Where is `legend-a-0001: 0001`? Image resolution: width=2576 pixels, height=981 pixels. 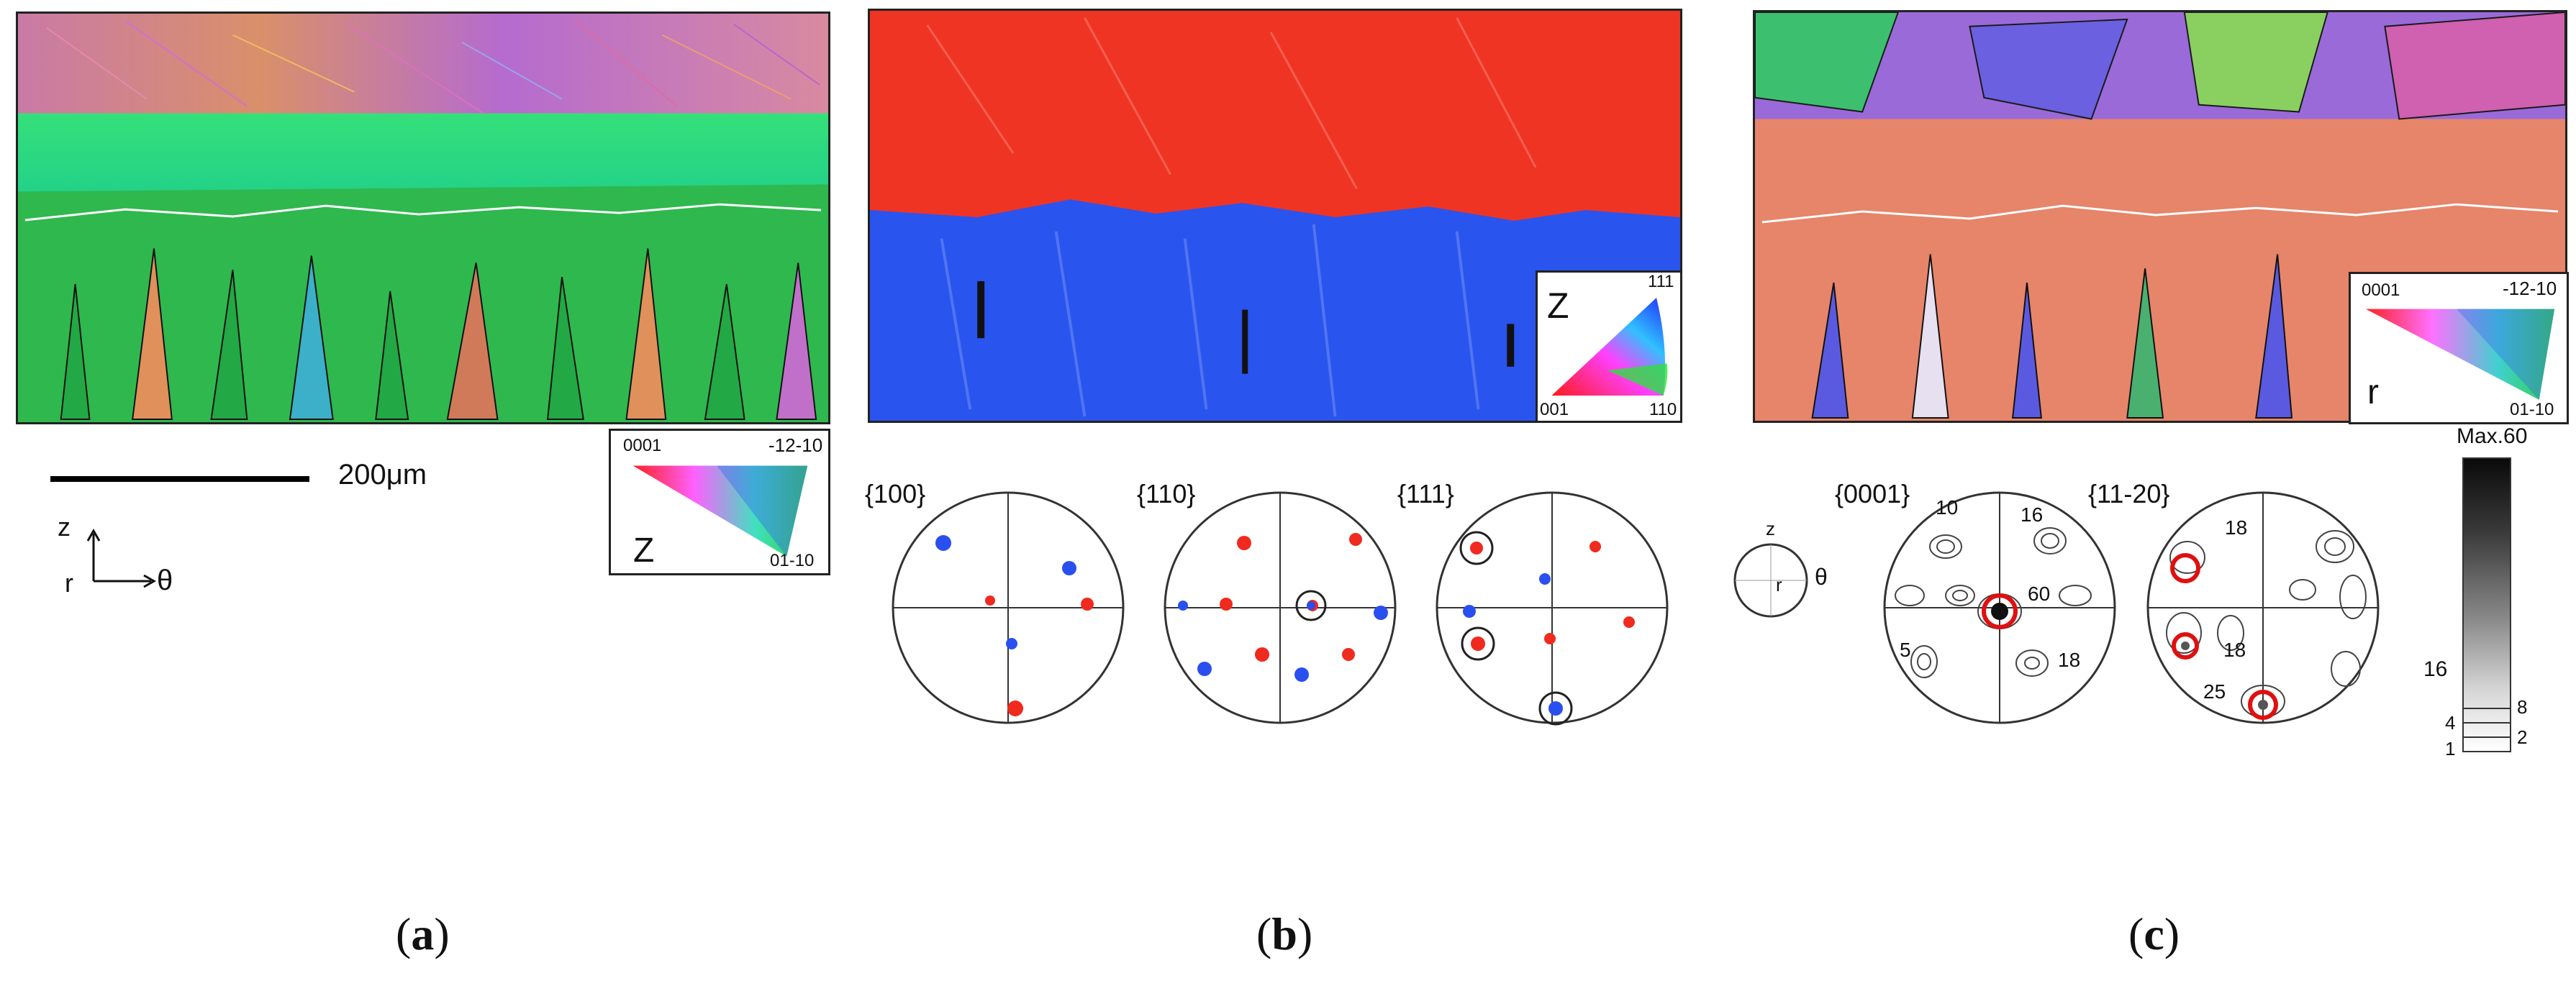 legend-a-0001: 0001 is located at coordinates (642, 445).